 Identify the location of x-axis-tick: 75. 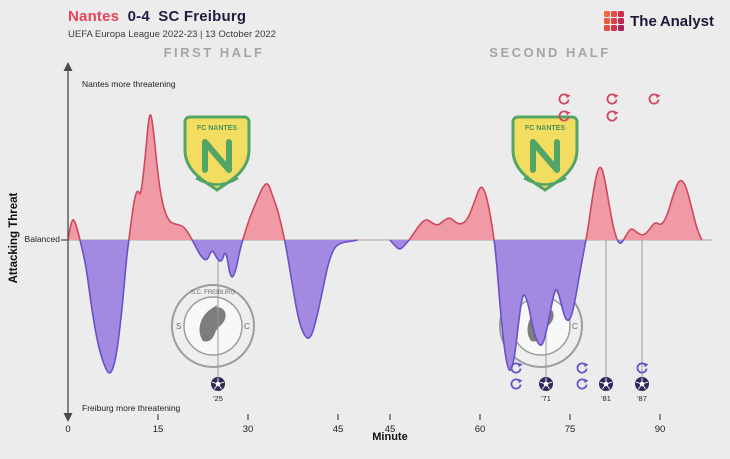
(570, 424).